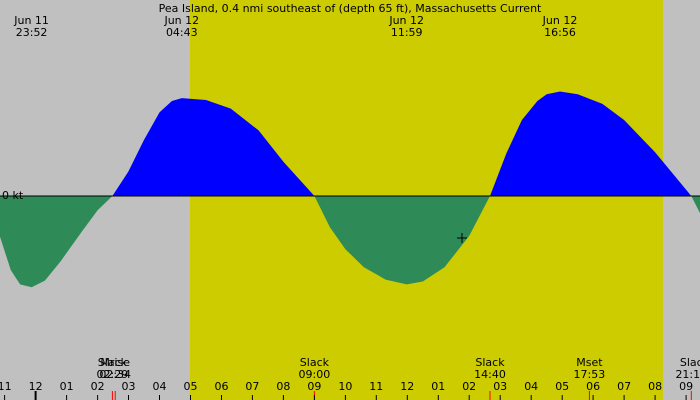 The width and height of the screenshot is (700, 400). I want to click on event-label-5: Slac, so click(690, 362).